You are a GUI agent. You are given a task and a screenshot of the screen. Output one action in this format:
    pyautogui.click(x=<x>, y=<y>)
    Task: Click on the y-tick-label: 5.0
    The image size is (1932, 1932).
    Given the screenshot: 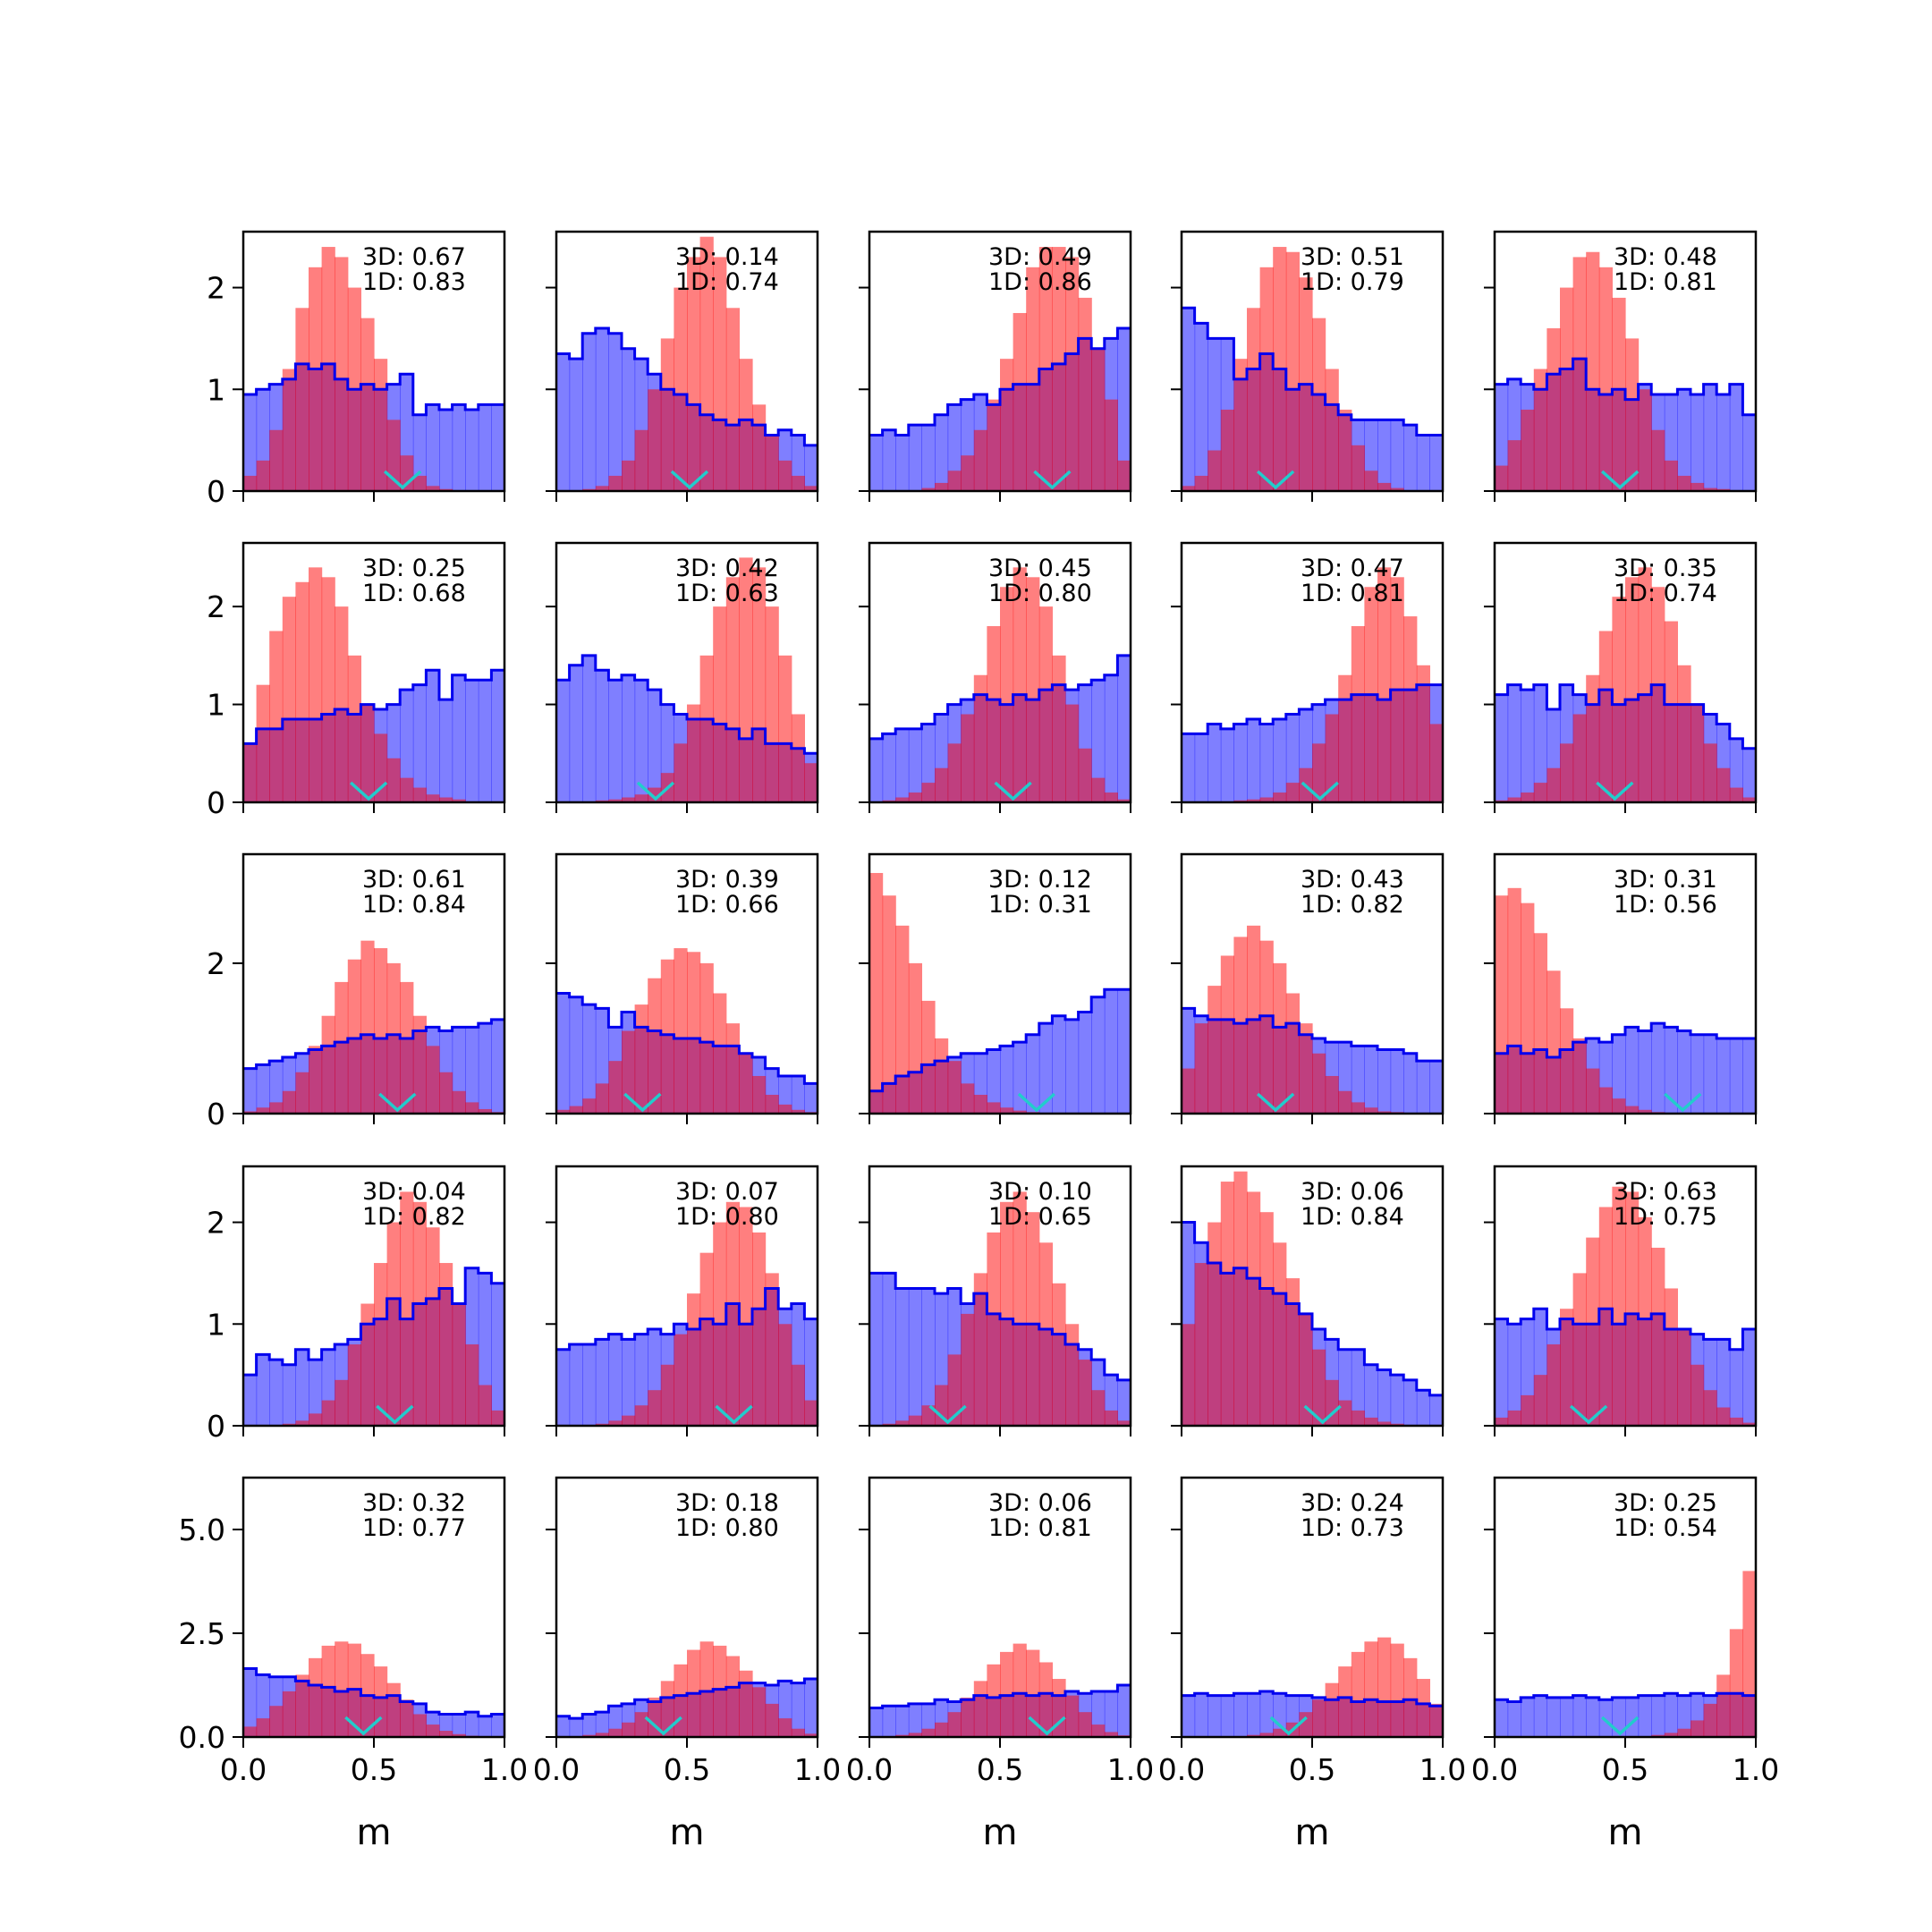 What is the action you would take?
    pyautogui.click(x=202, y=1530)
    